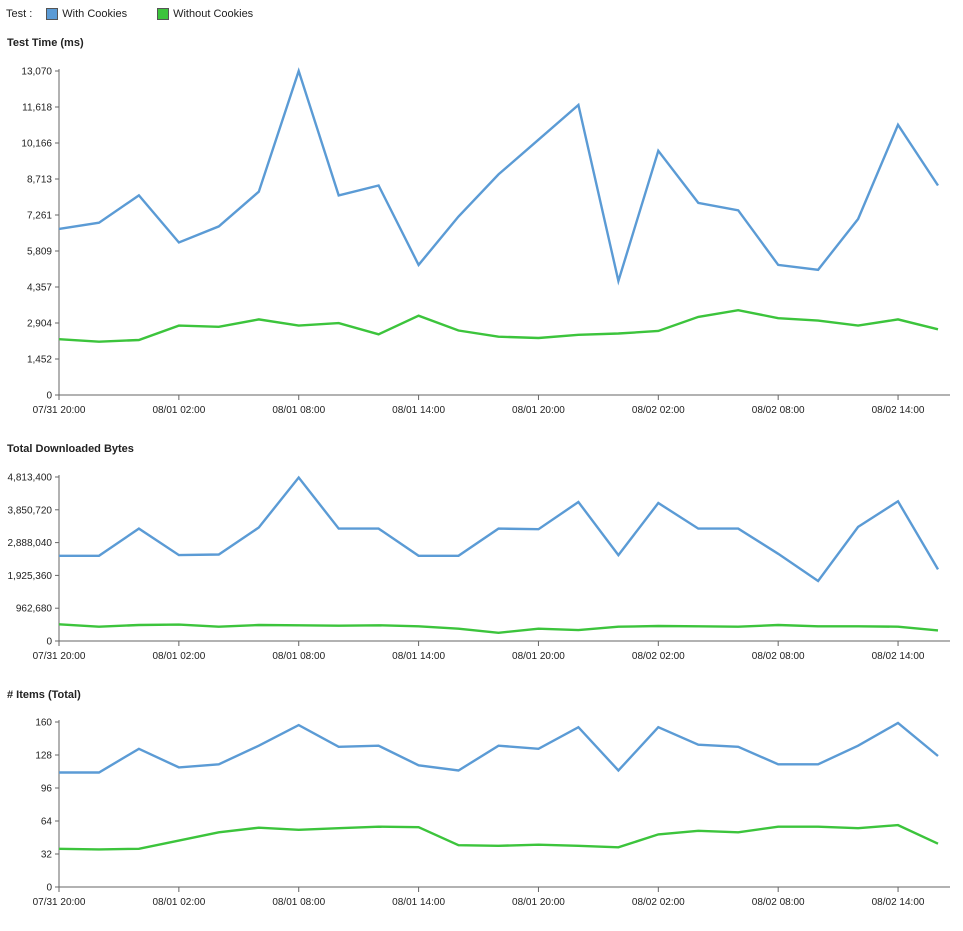 The image size is (963, 931). I want to click on chart-2-x-tick-label: 08/02 14:00, so click(898, 656).